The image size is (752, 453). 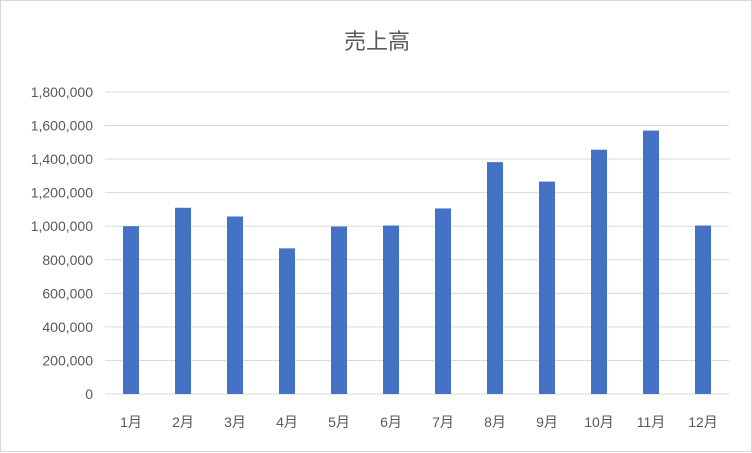 What do you see at coordinates (62, 226) in the screenshot?
I see `y-tick-label: 1,000,000` at bounding box center [62, 226].